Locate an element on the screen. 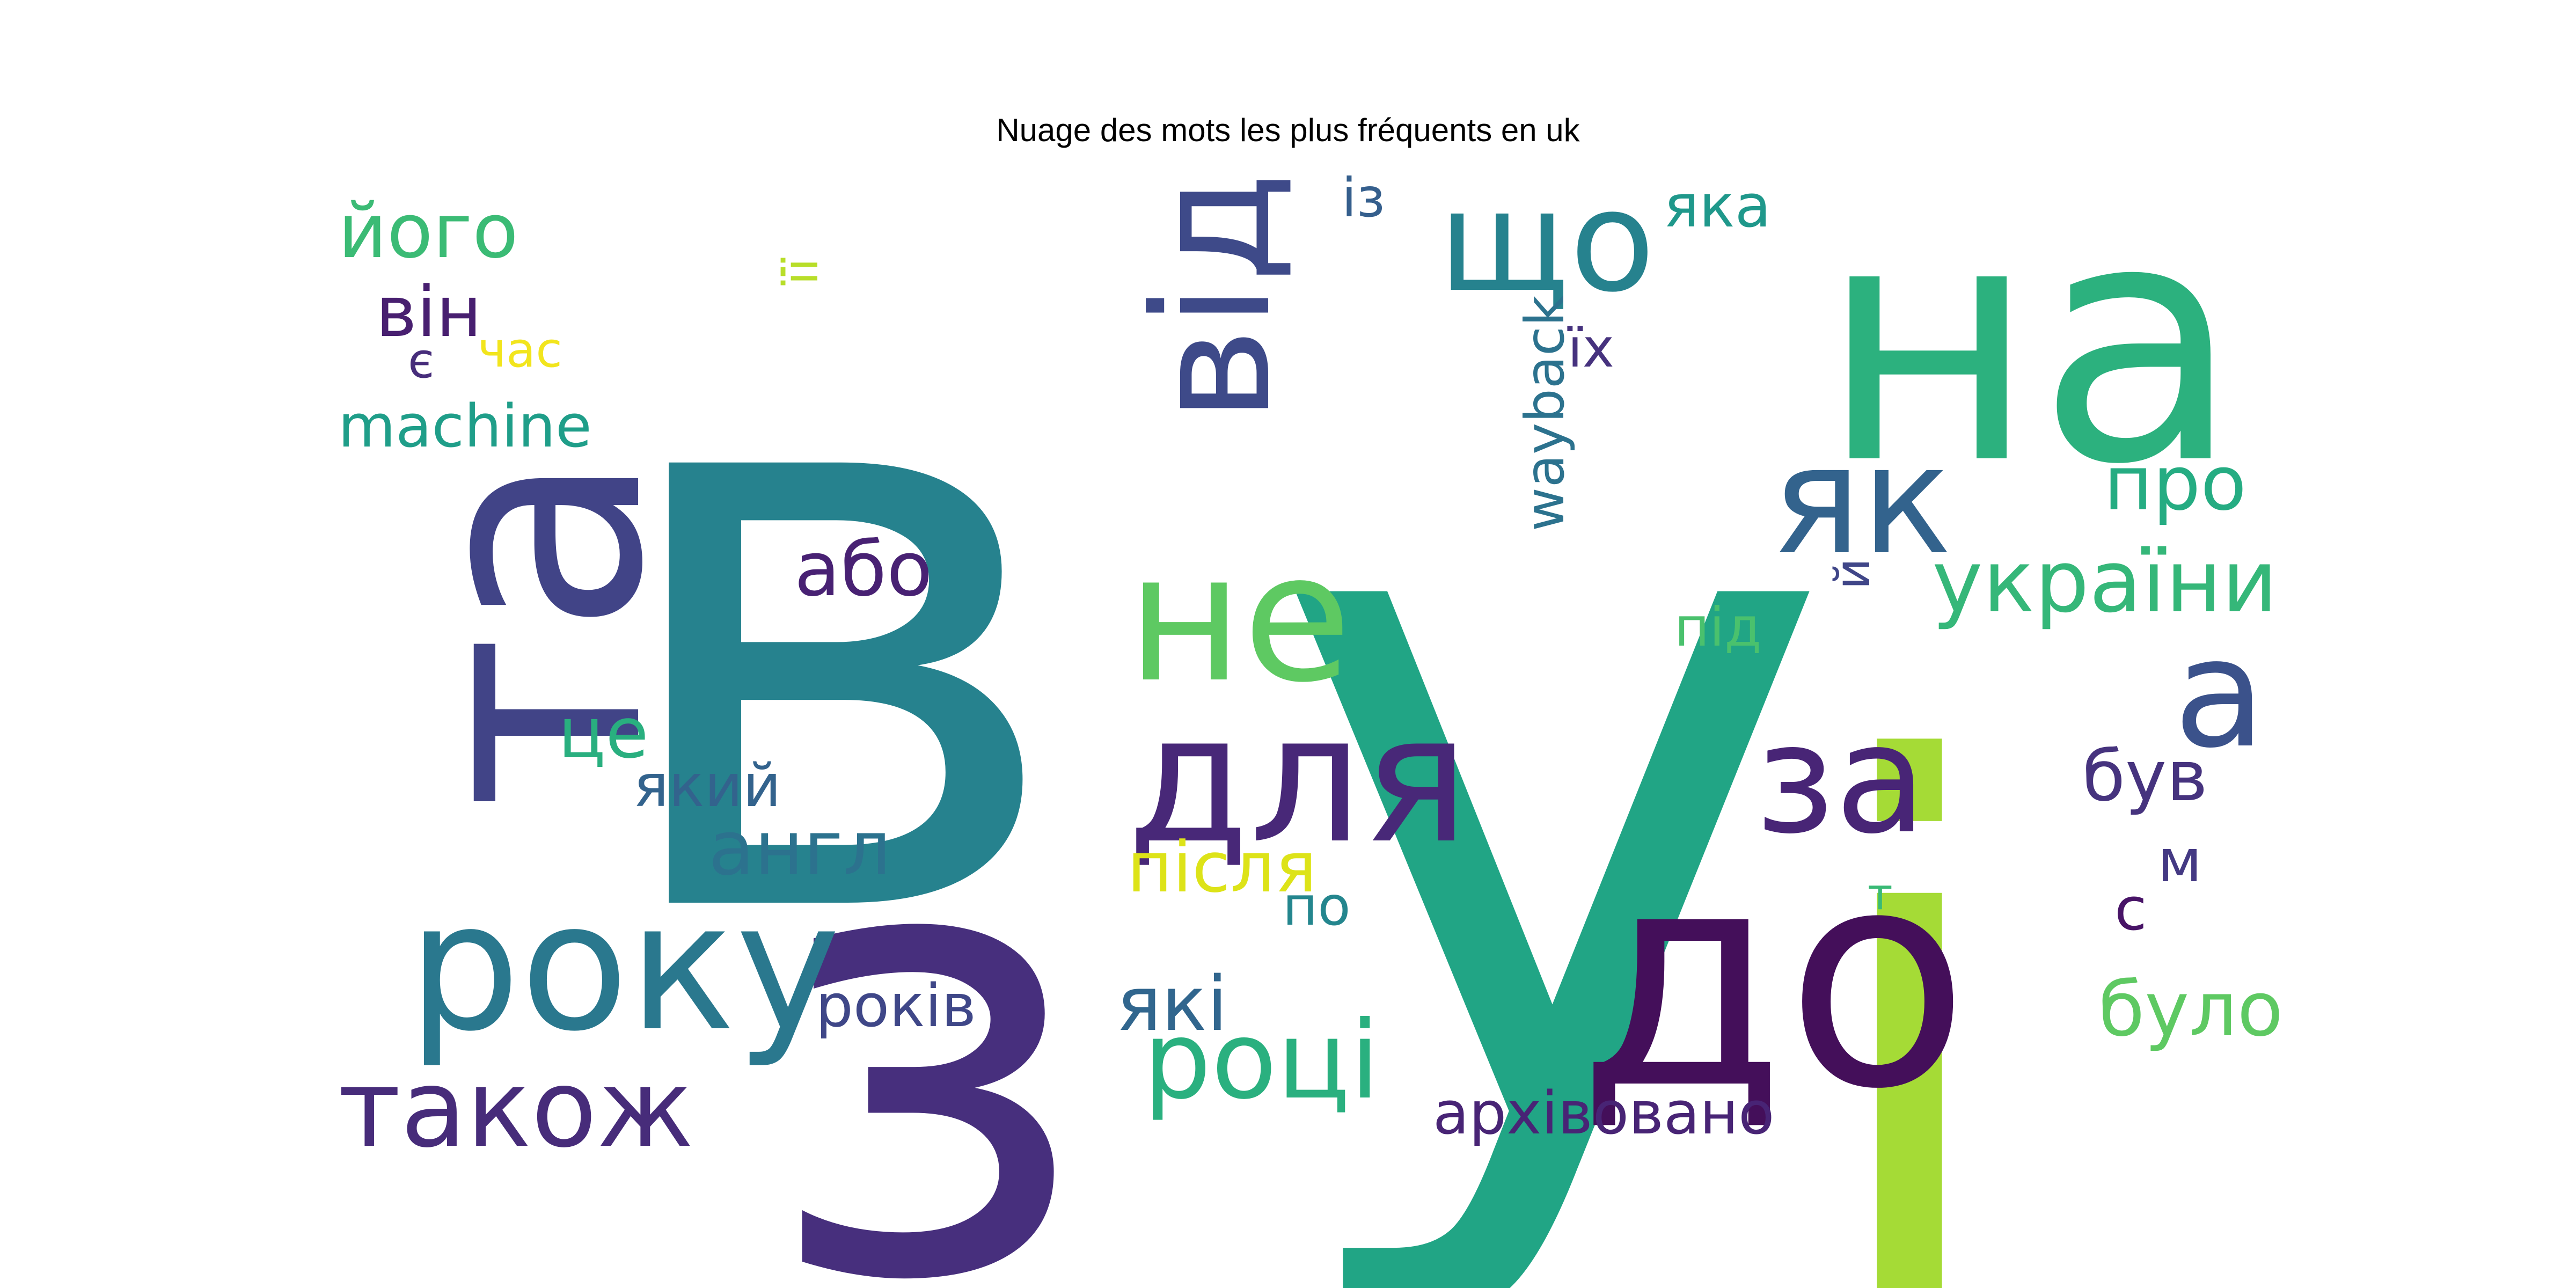  word-т: т is located at coordinates (1880, 894).